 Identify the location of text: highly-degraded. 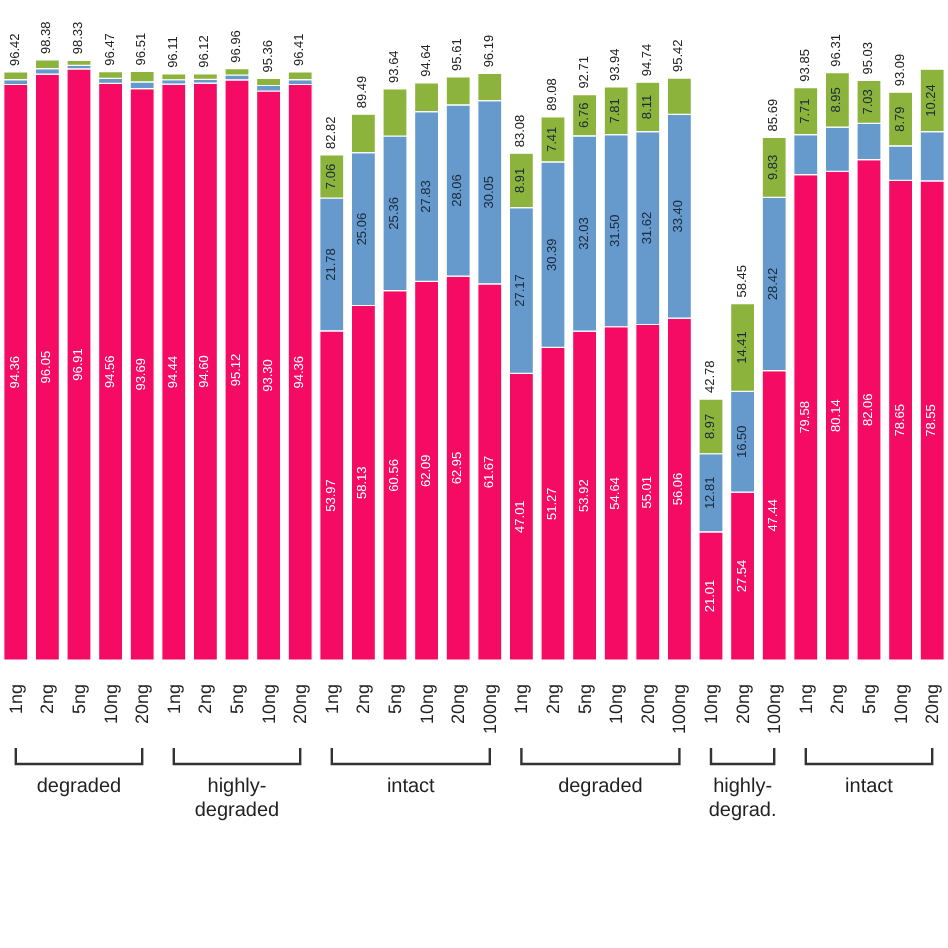
(237, 799).